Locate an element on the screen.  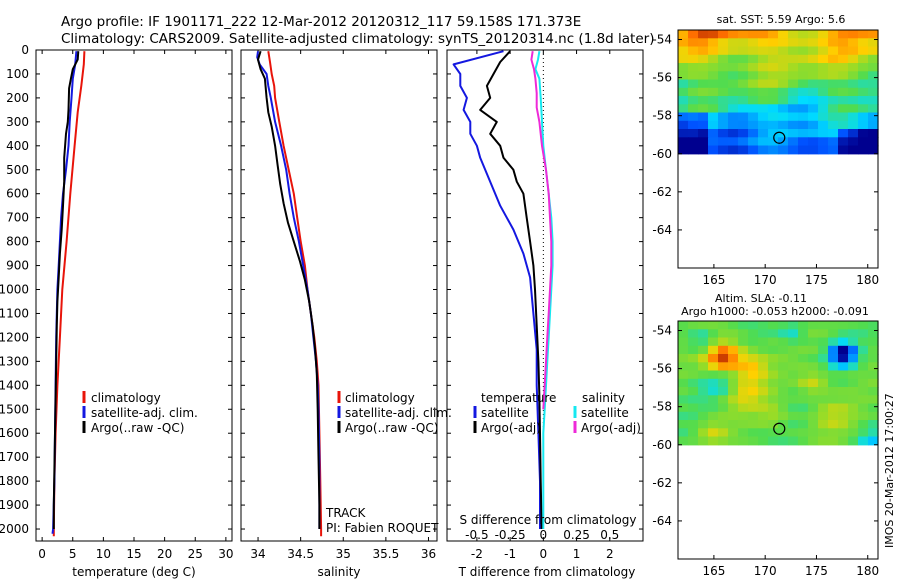
s-difference-tick-label: 0.25 is located at coordinates (576, 535).